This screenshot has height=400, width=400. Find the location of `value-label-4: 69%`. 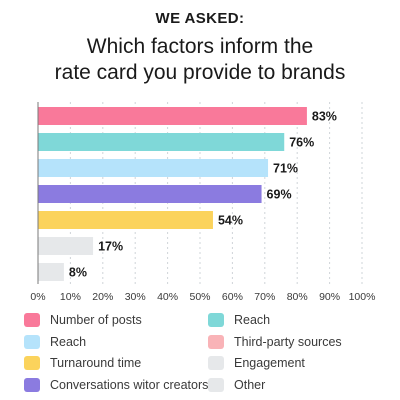

value-label-4: 69% is located at coordinates (279, 195).